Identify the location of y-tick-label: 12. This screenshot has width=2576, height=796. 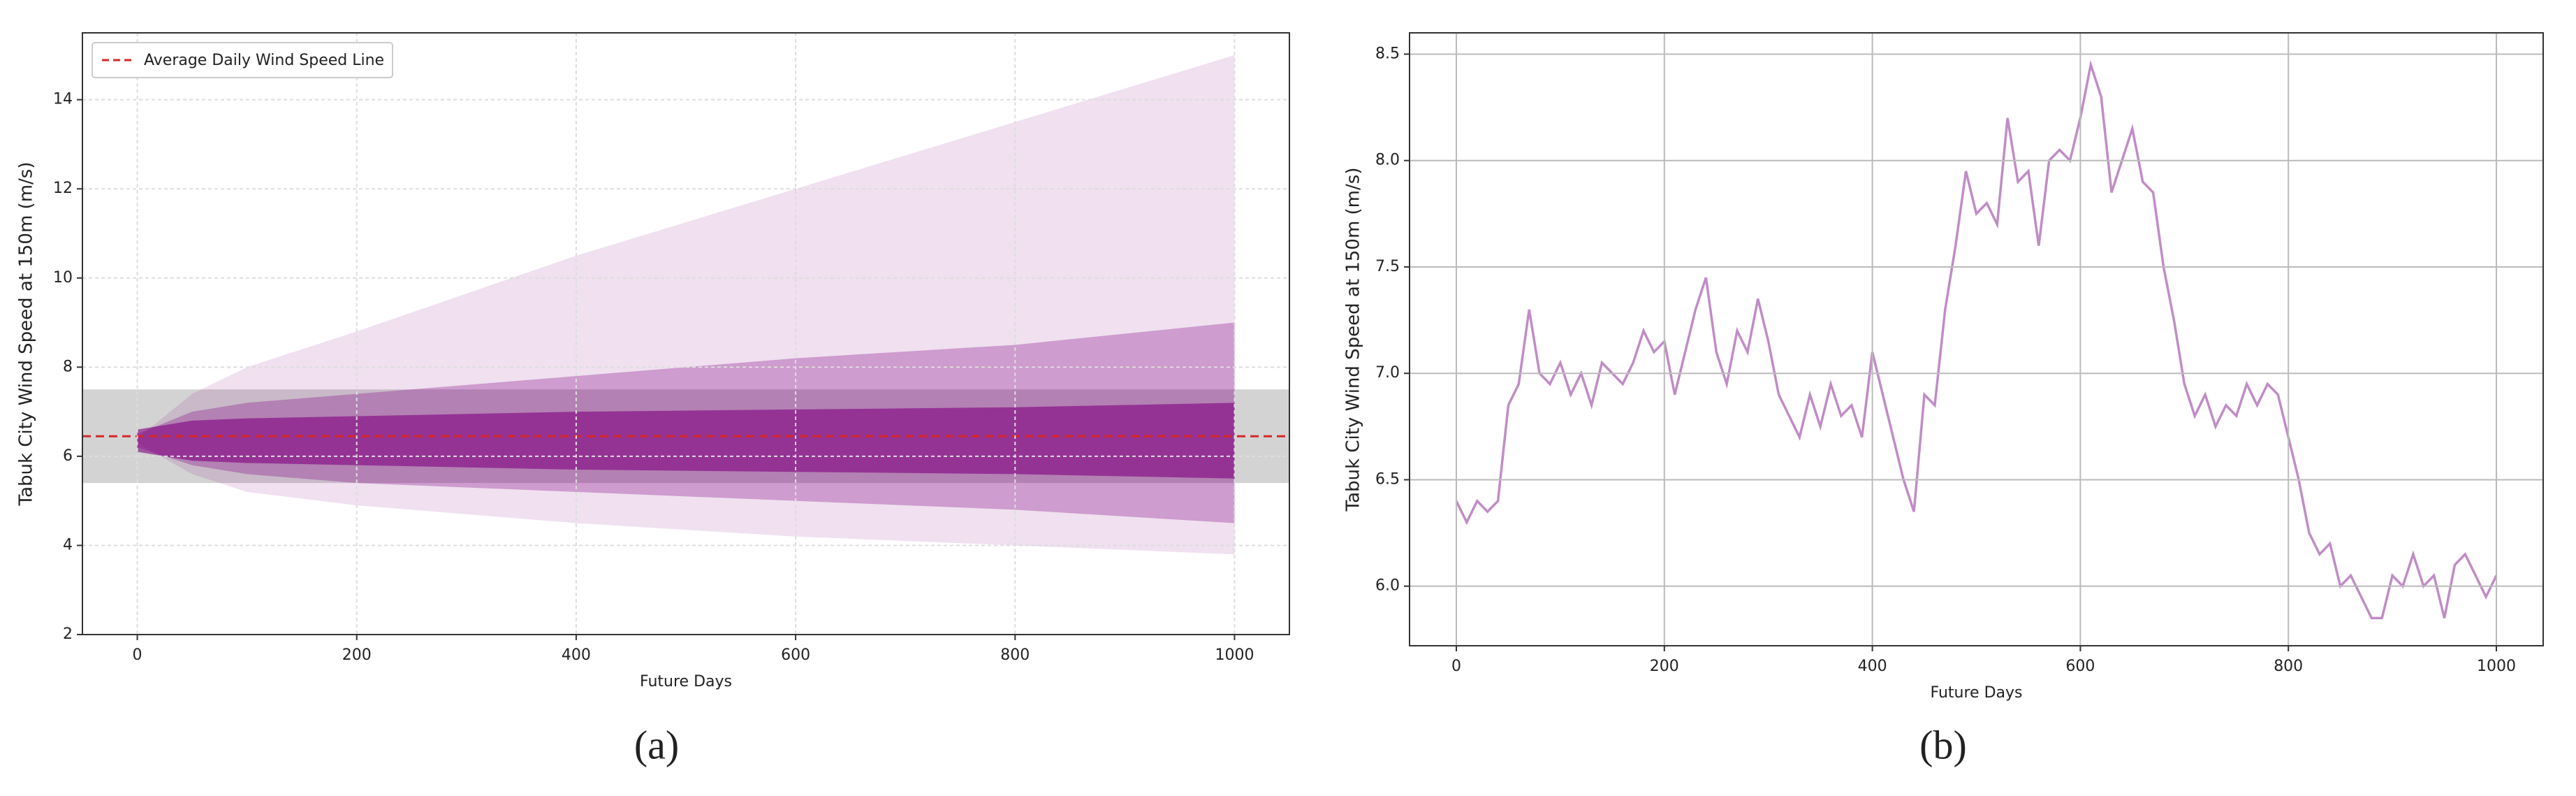
(63, 188).